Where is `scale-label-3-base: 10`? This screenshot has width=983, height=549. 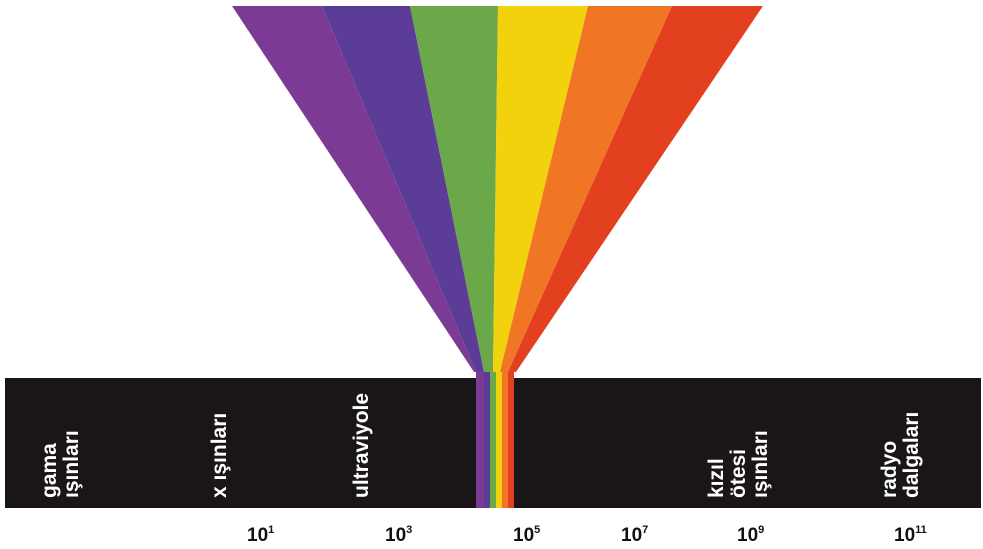
scale-label-3-base: 10 is located at coordinates (395, 535).